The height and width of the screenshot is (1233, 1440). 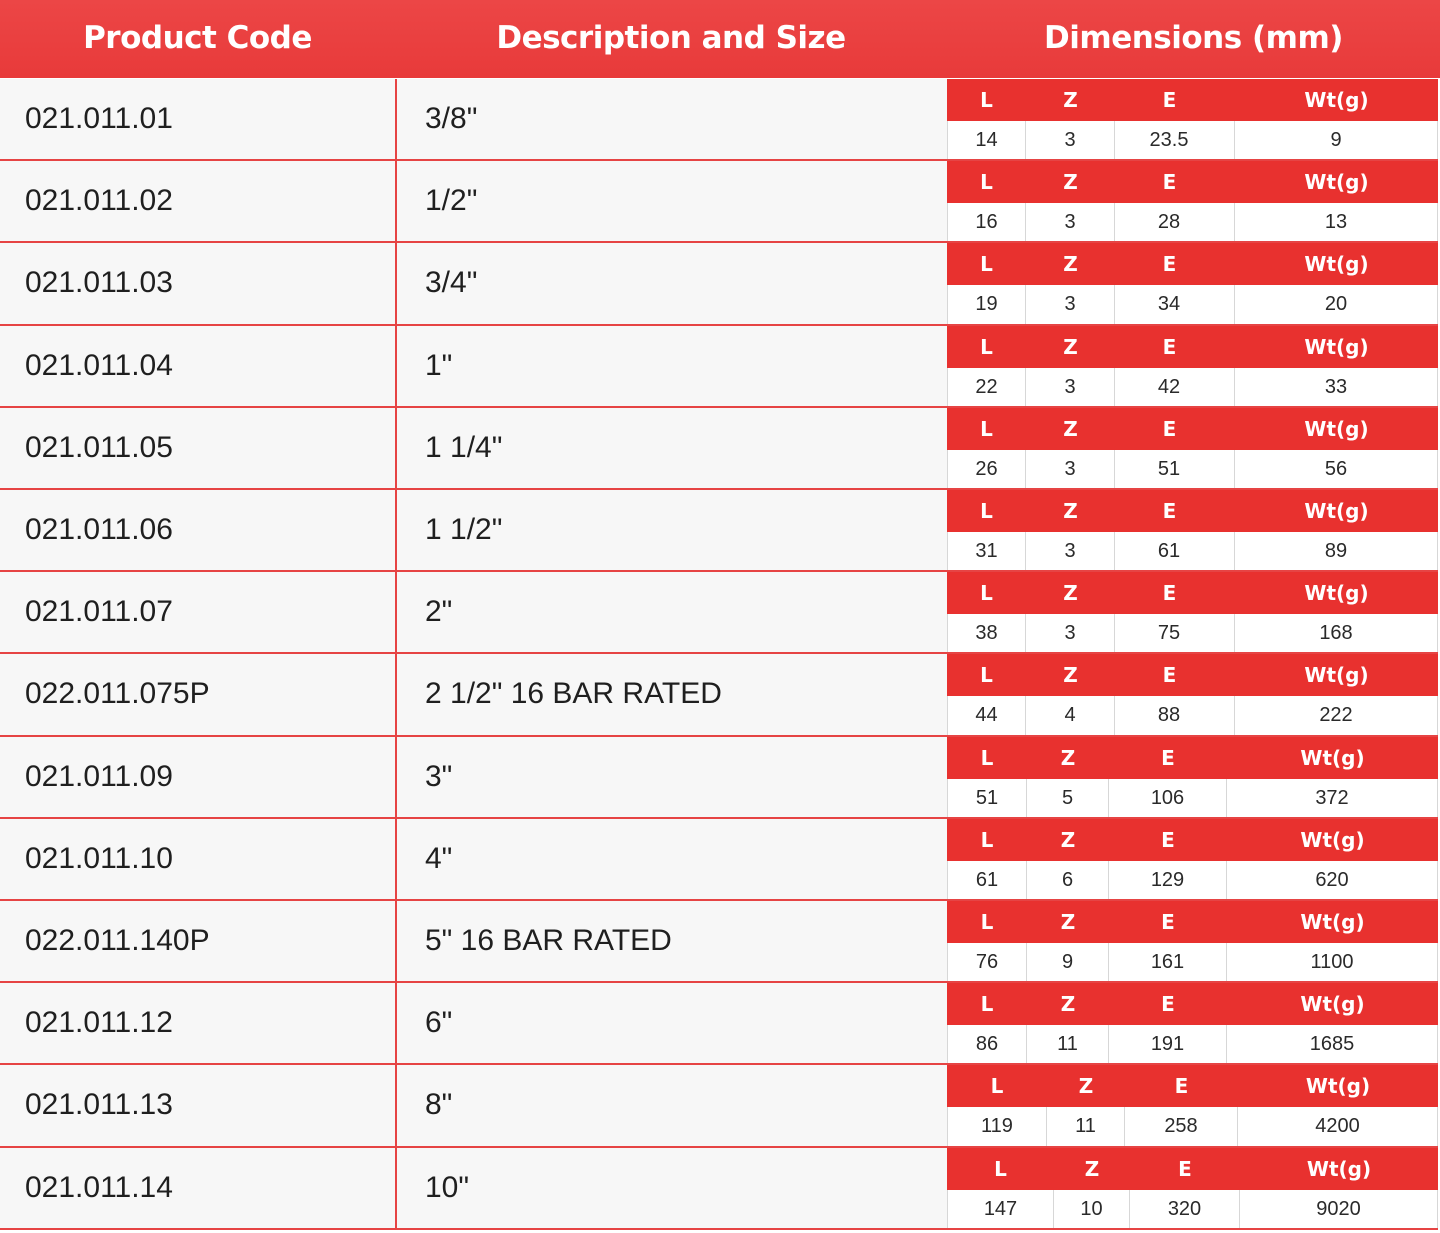 I want to click on dimensions-block: L Z E Wt(g) 22 3 42 33, so click(x=1192, y=366).